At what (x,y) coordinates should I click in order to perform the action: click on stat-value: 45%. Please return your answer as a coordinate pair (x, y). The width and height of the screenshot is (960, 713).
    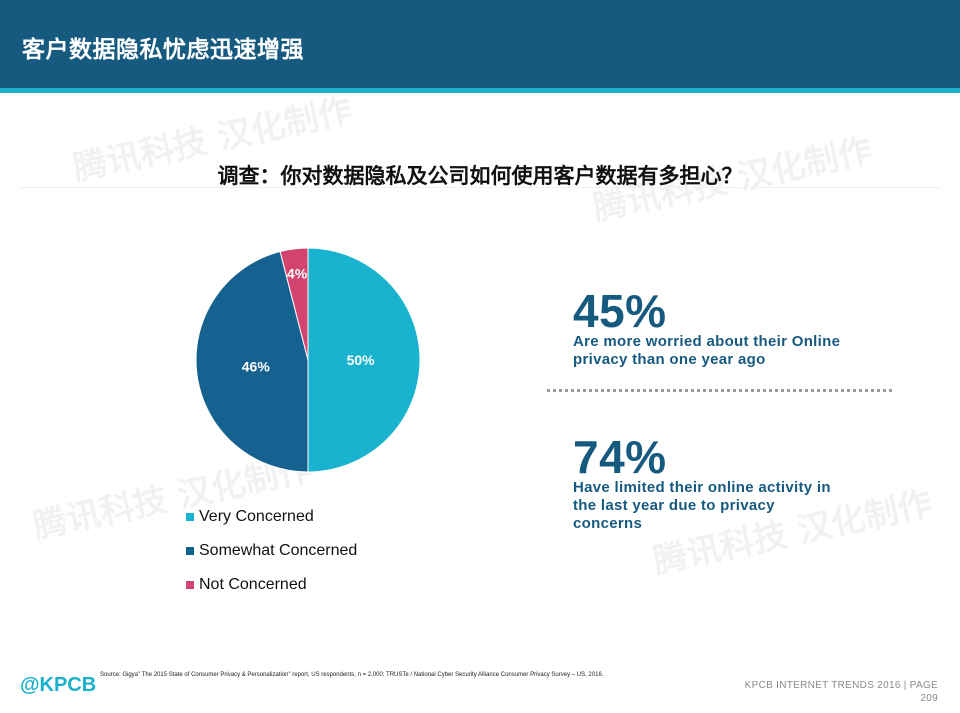
    Looking at the image, I should click on (620, 311).